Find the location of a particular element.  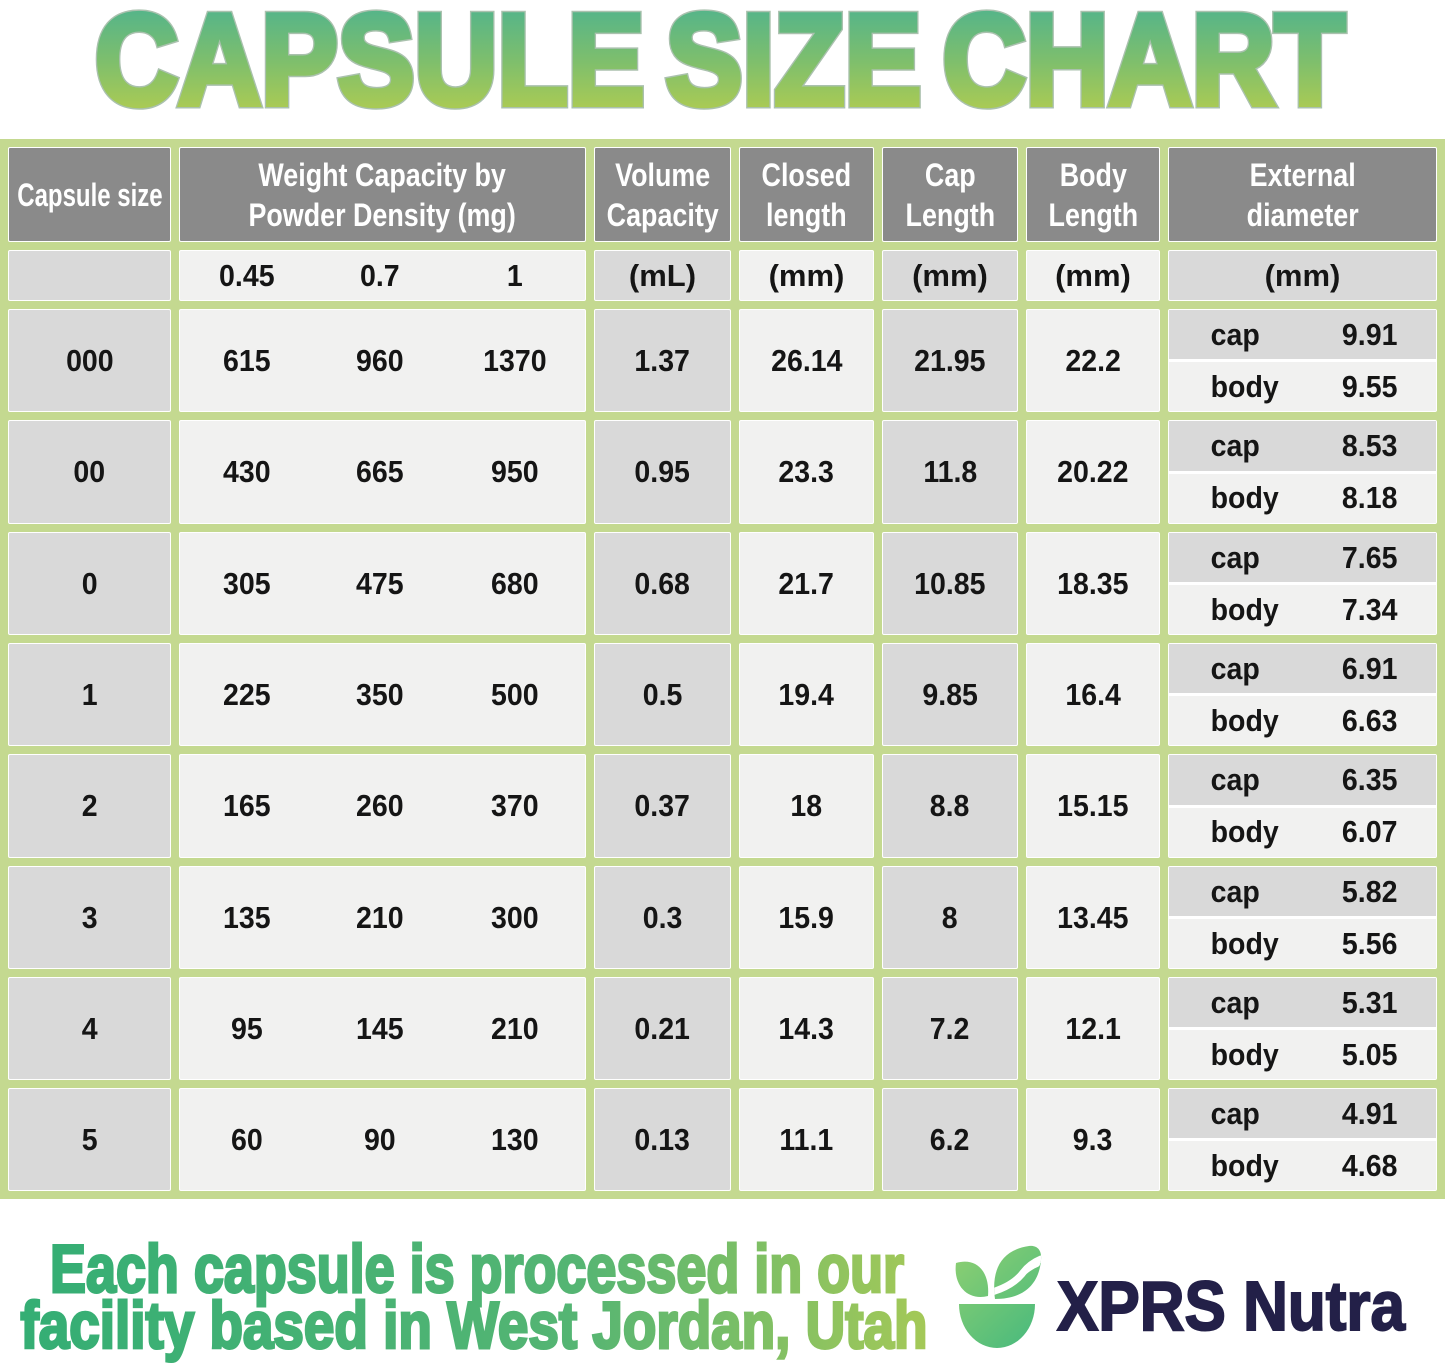

svg-text:Each capsule is processed in o: Each capsule is processed in our is located at coordinates (477, 1269).